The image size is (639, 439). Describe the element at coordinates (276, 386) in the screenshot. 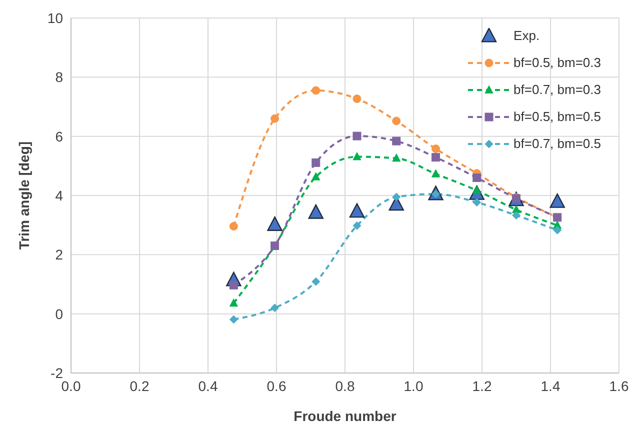

I see `x-tick-label: 0.6` at that location.